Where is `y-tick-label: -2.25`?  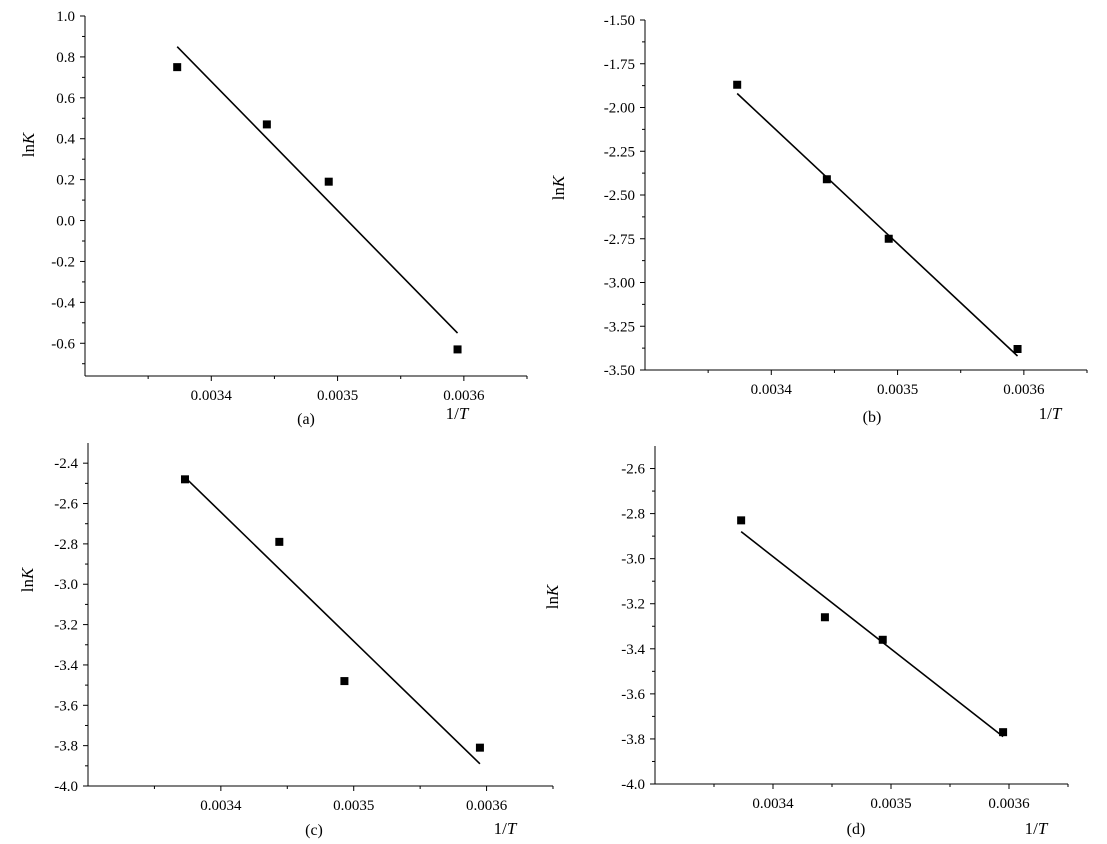 y-tick-label: -2.25 is located at coordinates (619, 152).